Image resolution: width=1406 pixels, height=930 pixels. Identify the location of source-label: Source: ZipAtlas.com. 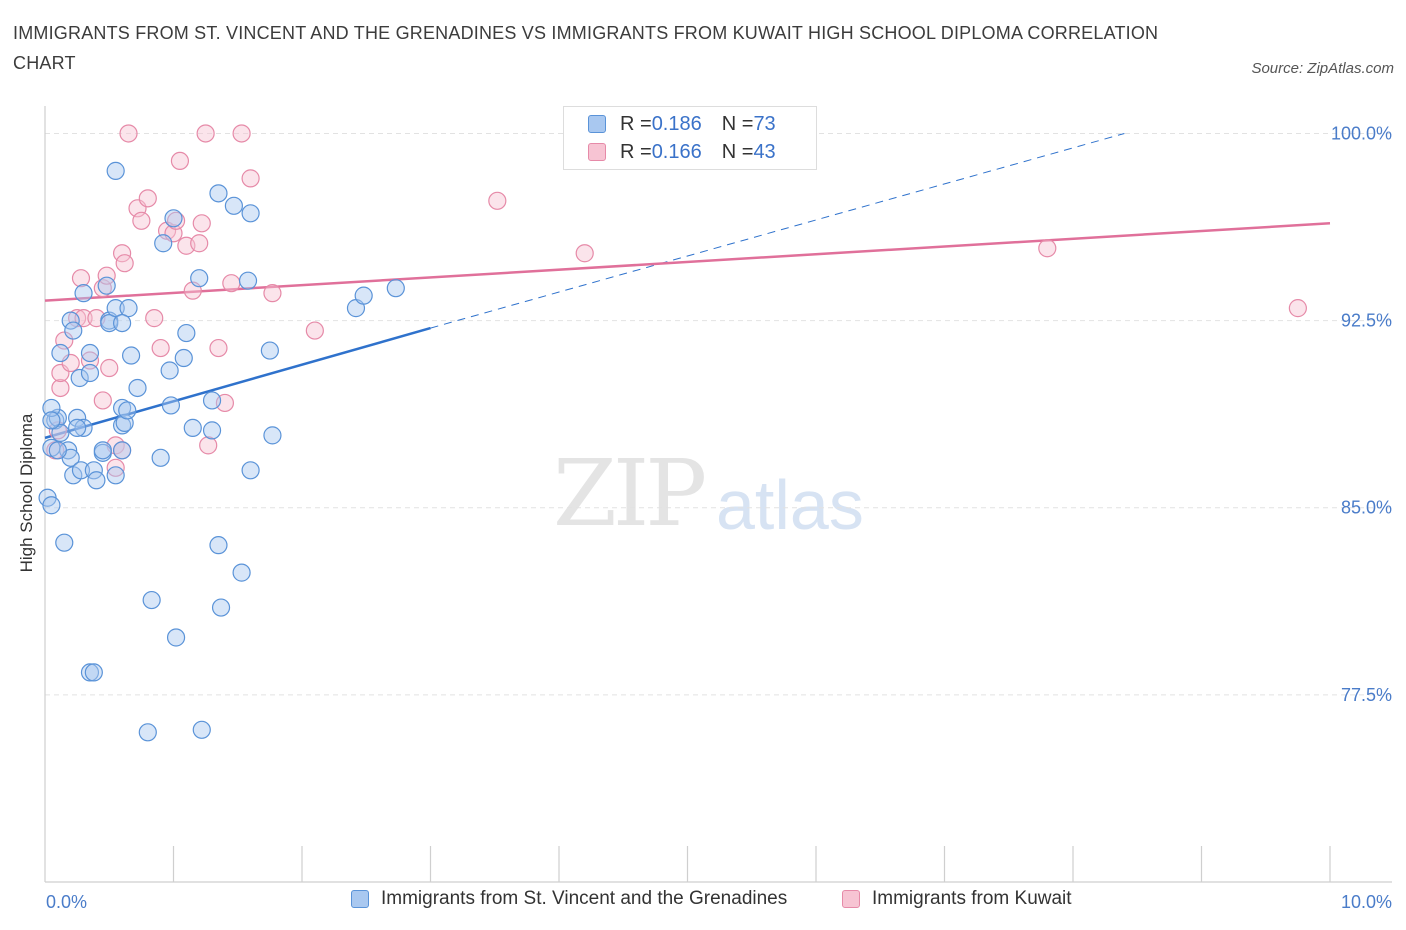
(1322, 68).